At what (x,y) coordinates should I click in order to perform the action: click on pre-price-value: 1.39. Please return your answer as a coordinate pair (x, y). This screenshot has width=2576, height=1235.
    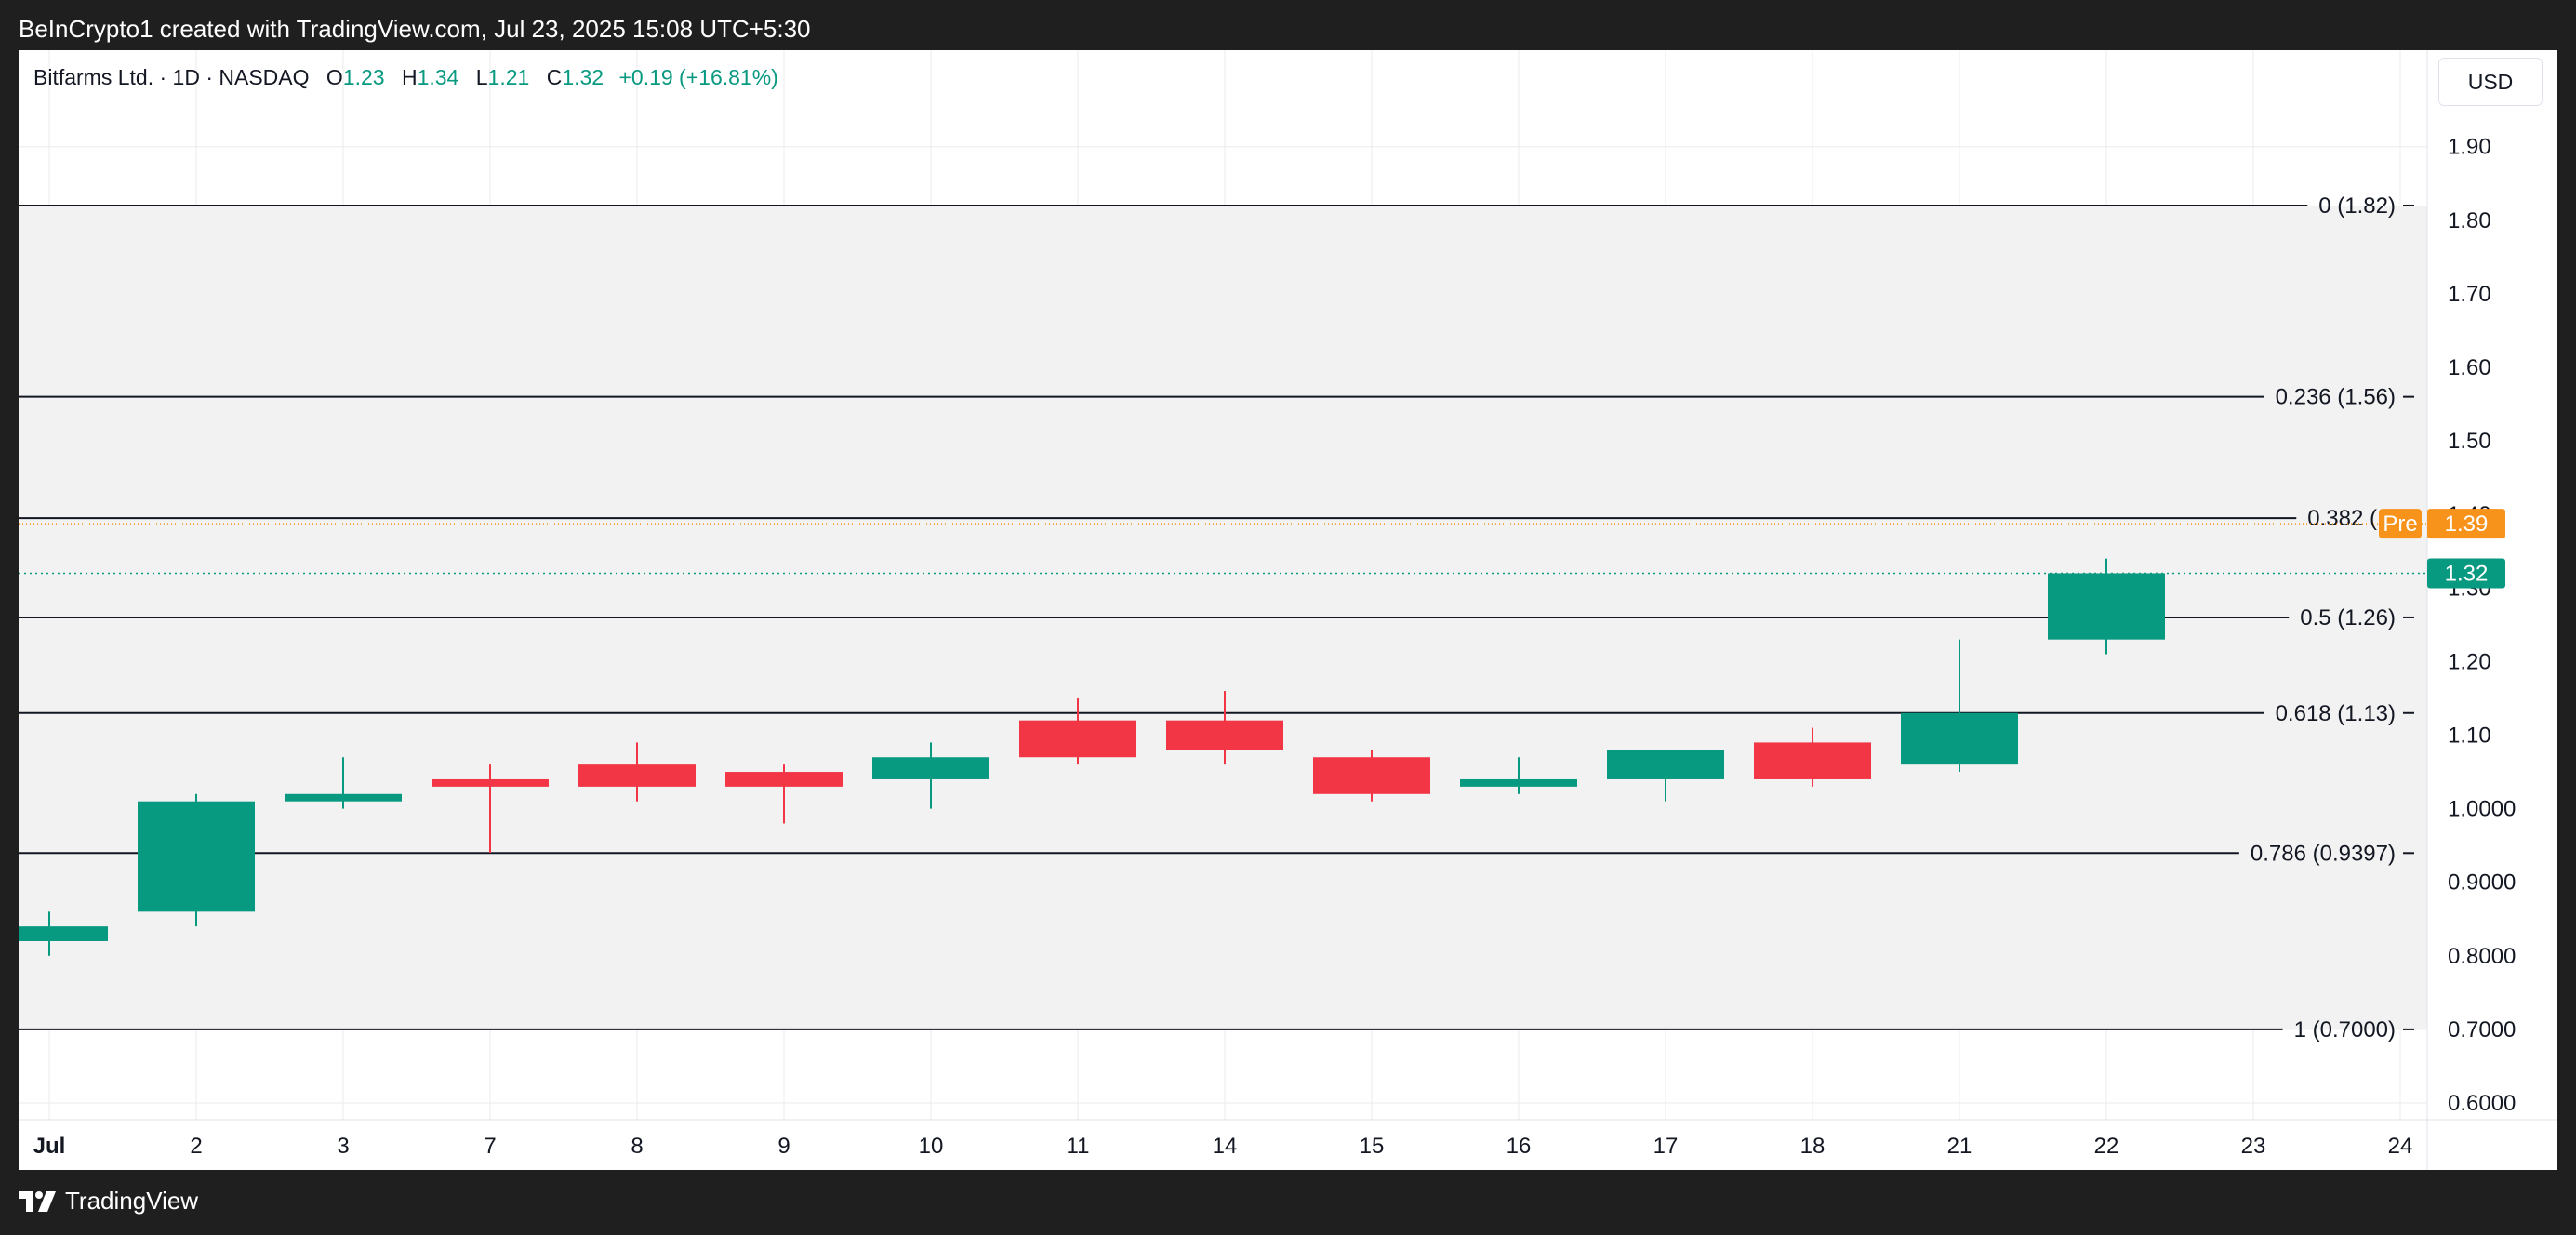
    Looking at the image, I should click on (2467, 524).